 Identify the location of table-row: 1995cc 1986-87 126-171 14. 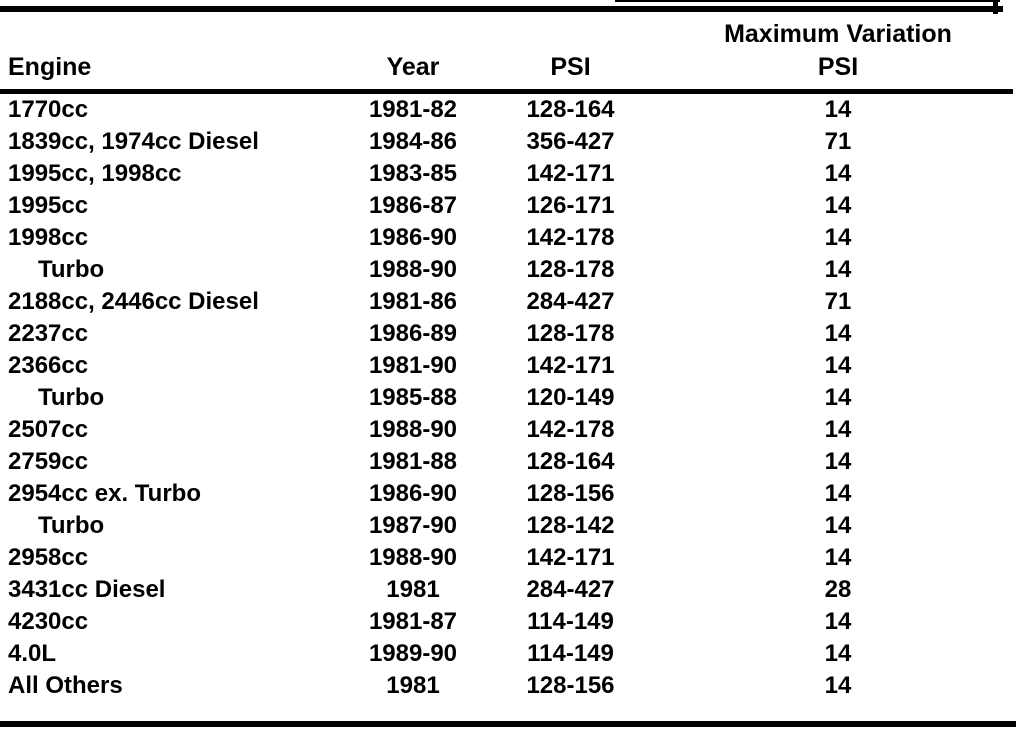
(506, 206).